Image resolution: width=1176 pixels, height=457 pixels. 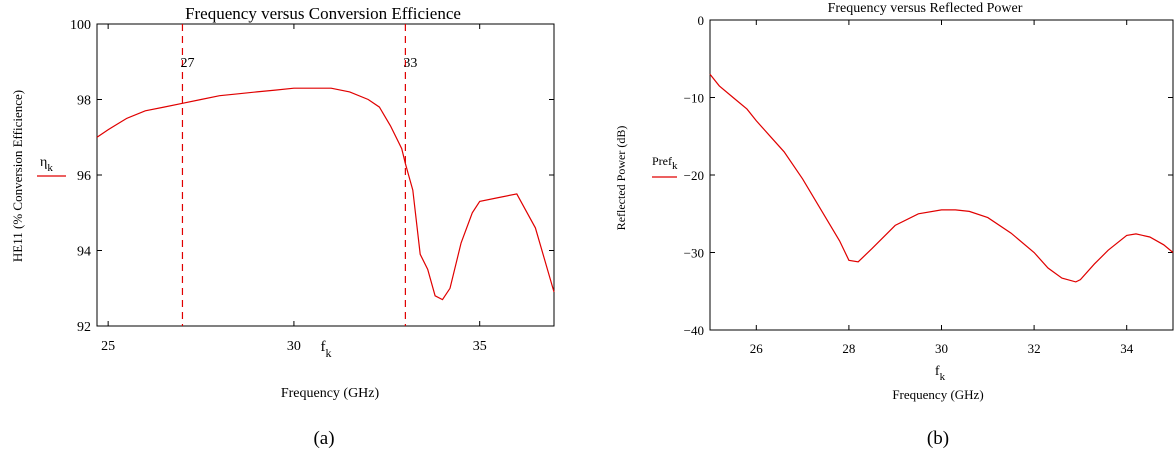 I want to click on x-tick-label: 25, so click(x=108, y=346).